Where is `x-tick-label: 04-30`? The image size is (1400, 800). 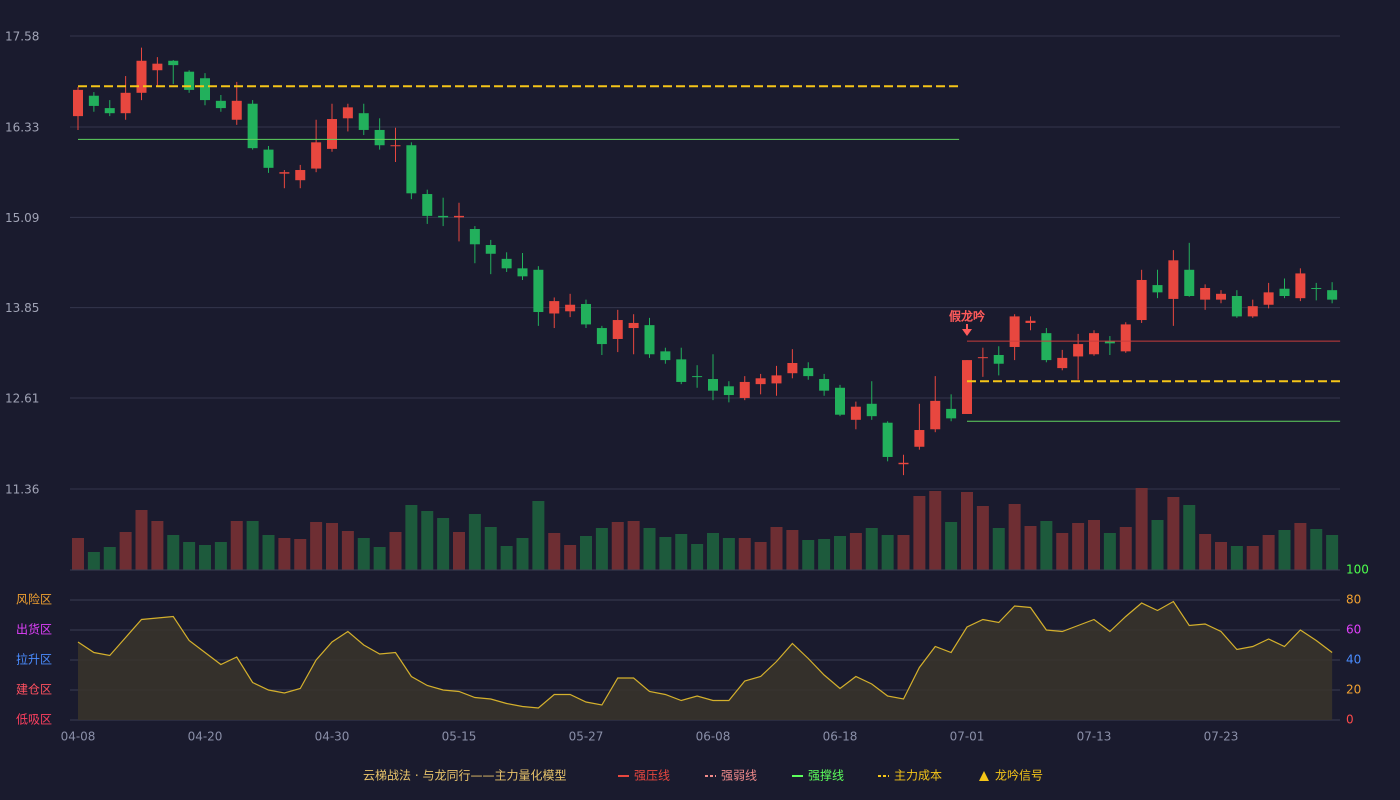 x-tick-label: 04-30 is located at coordinates (332, 737).